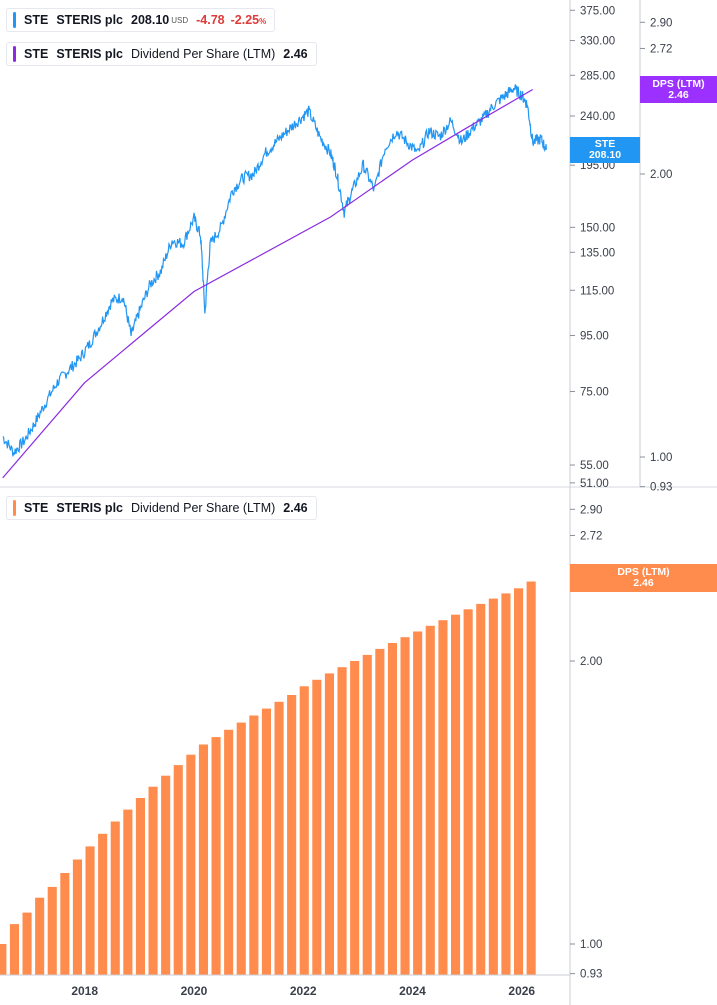 The height and width of the screenshot is (1005, 717). What do you see at coordinates (661, 458) in the screenshot?
I see `dps-tick-label: 1.00` at bounding box center [661, 458].